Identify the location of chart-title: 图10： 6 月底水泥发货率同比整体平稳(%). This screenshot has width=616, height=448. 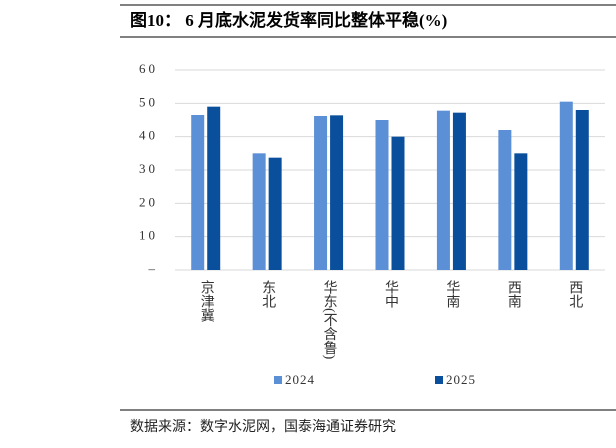
(288, 20).